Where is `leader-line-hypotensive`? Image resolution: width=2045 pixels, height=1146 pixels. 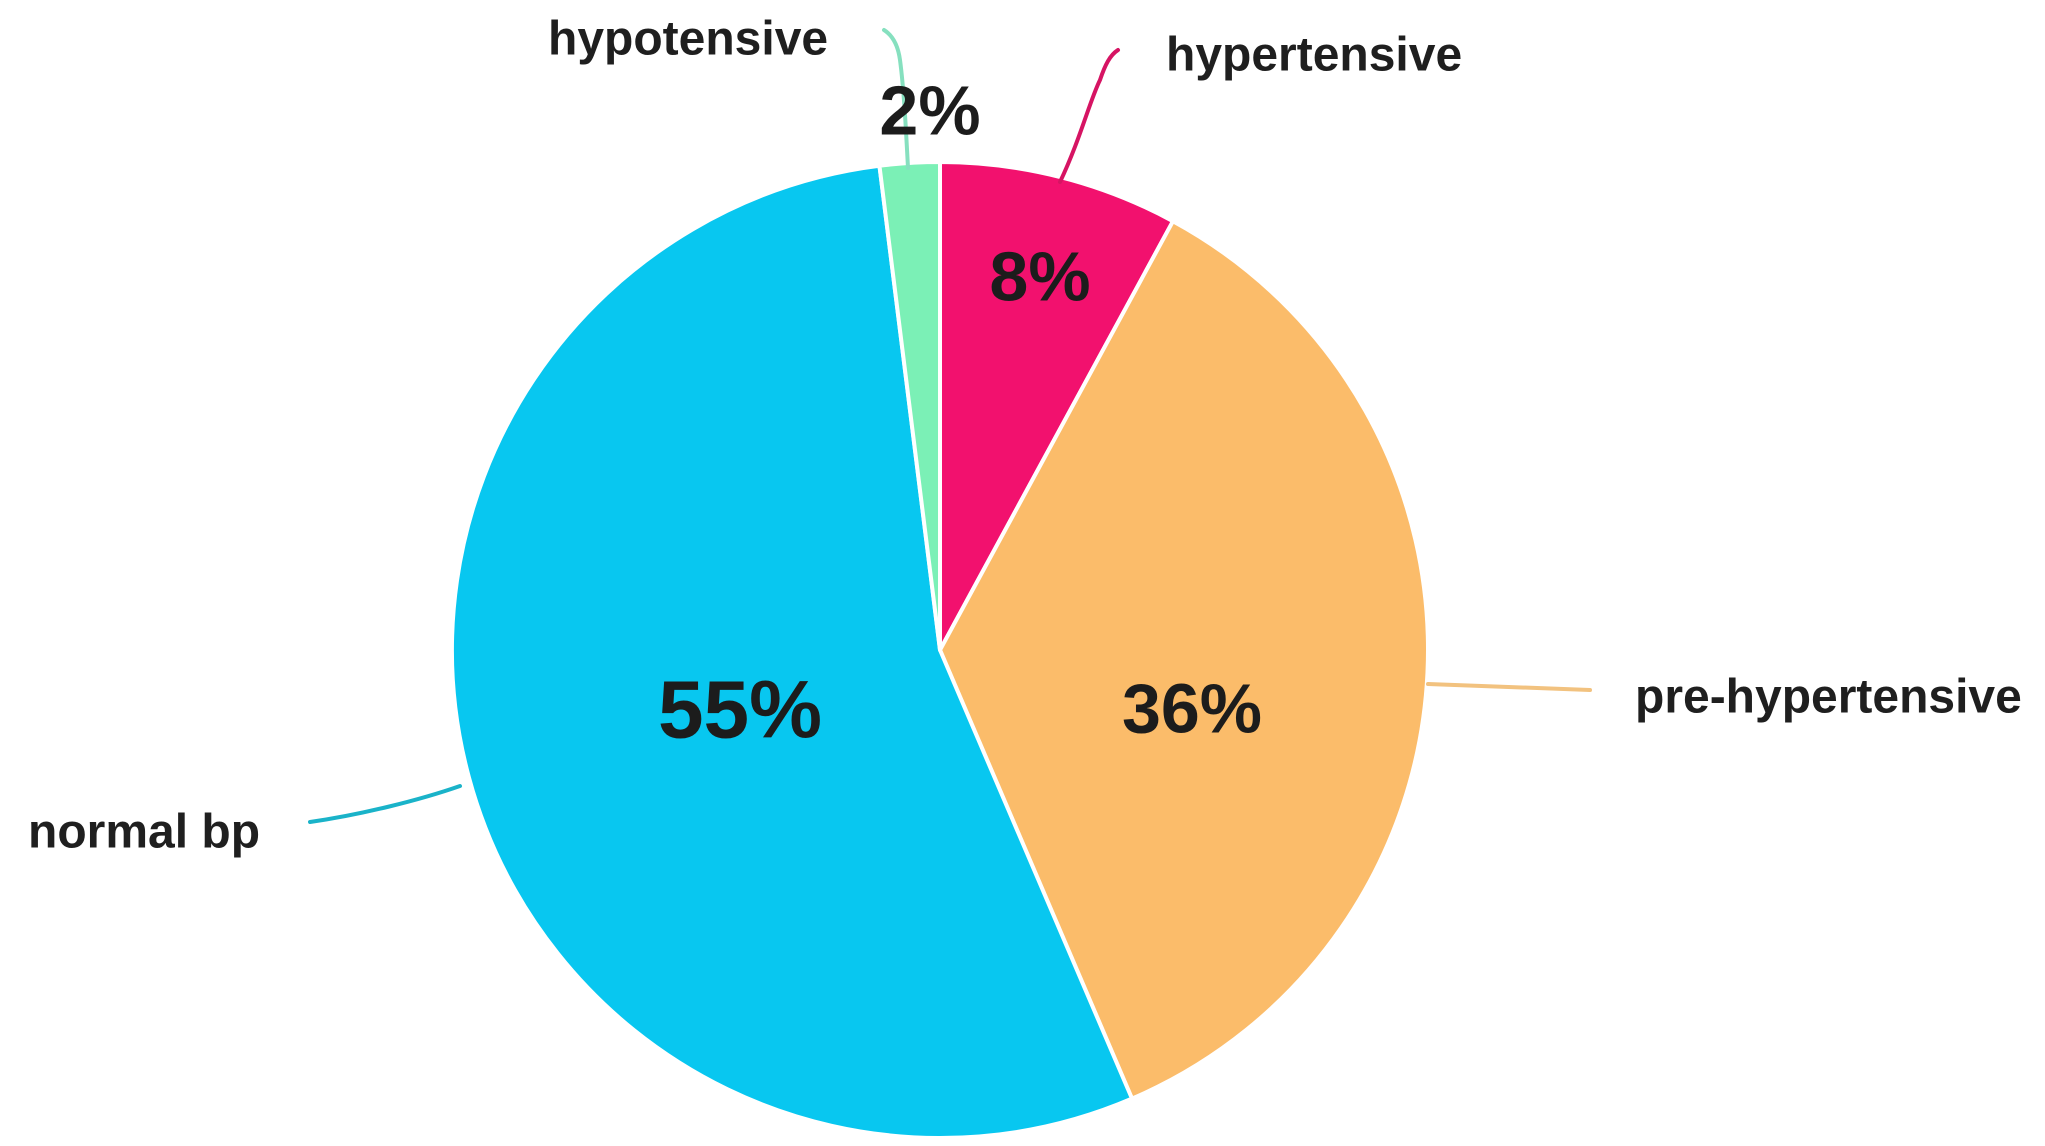
leader-line-hypotensive is located at coordinates (896, 99).